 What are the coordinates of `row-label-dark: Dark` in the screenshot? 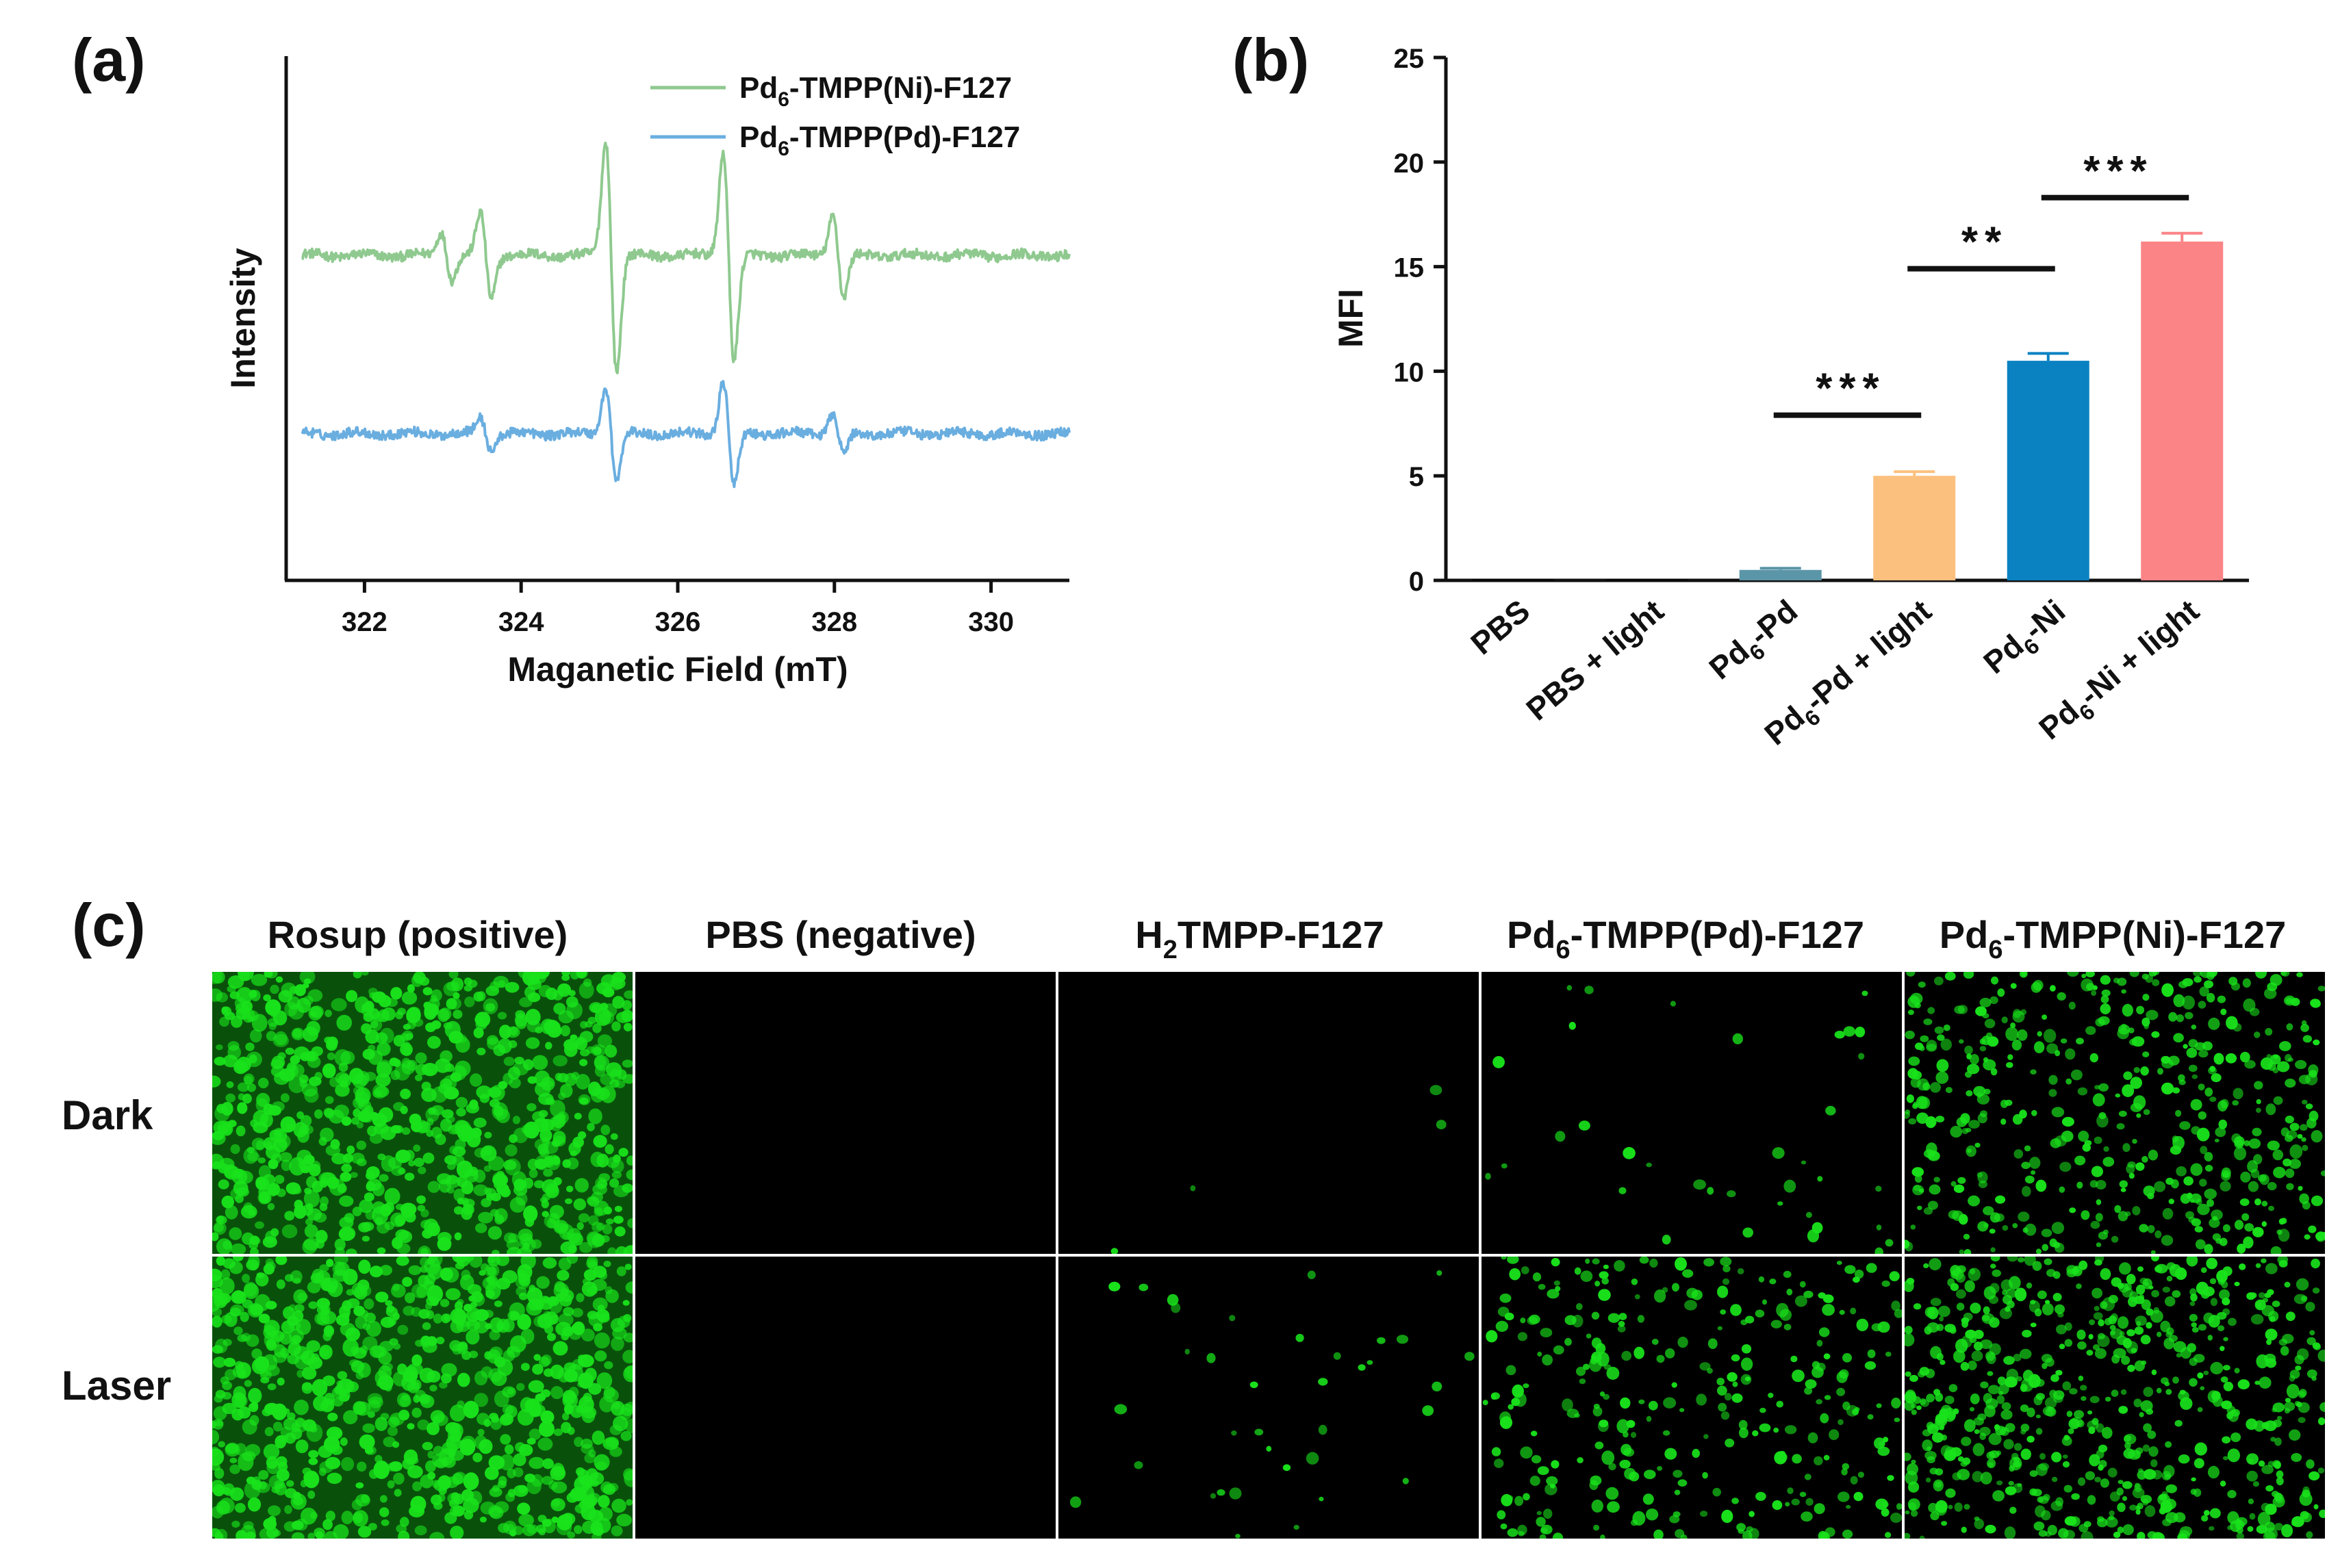 It's located at (107, 1115).